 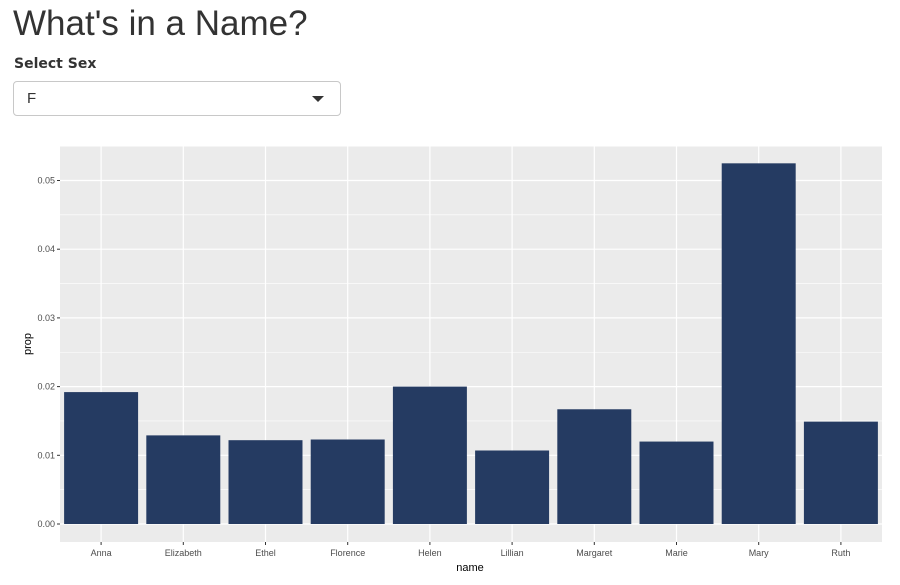 I want to click on y-tick-label: 0.01, so click(x=46, y=455).